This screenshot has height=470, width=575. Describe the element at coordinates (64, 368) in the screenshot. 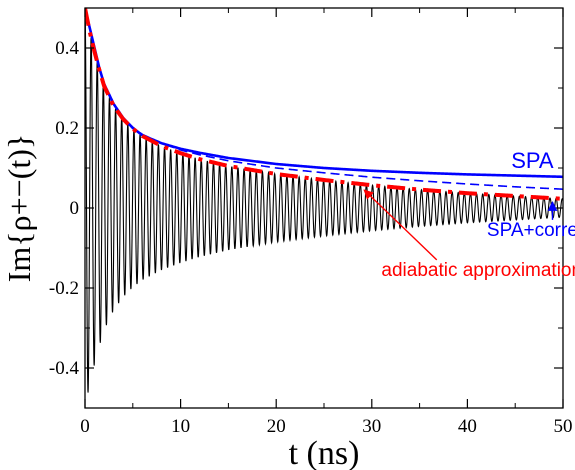

I see `y-tick-label: -0.4` at that location.